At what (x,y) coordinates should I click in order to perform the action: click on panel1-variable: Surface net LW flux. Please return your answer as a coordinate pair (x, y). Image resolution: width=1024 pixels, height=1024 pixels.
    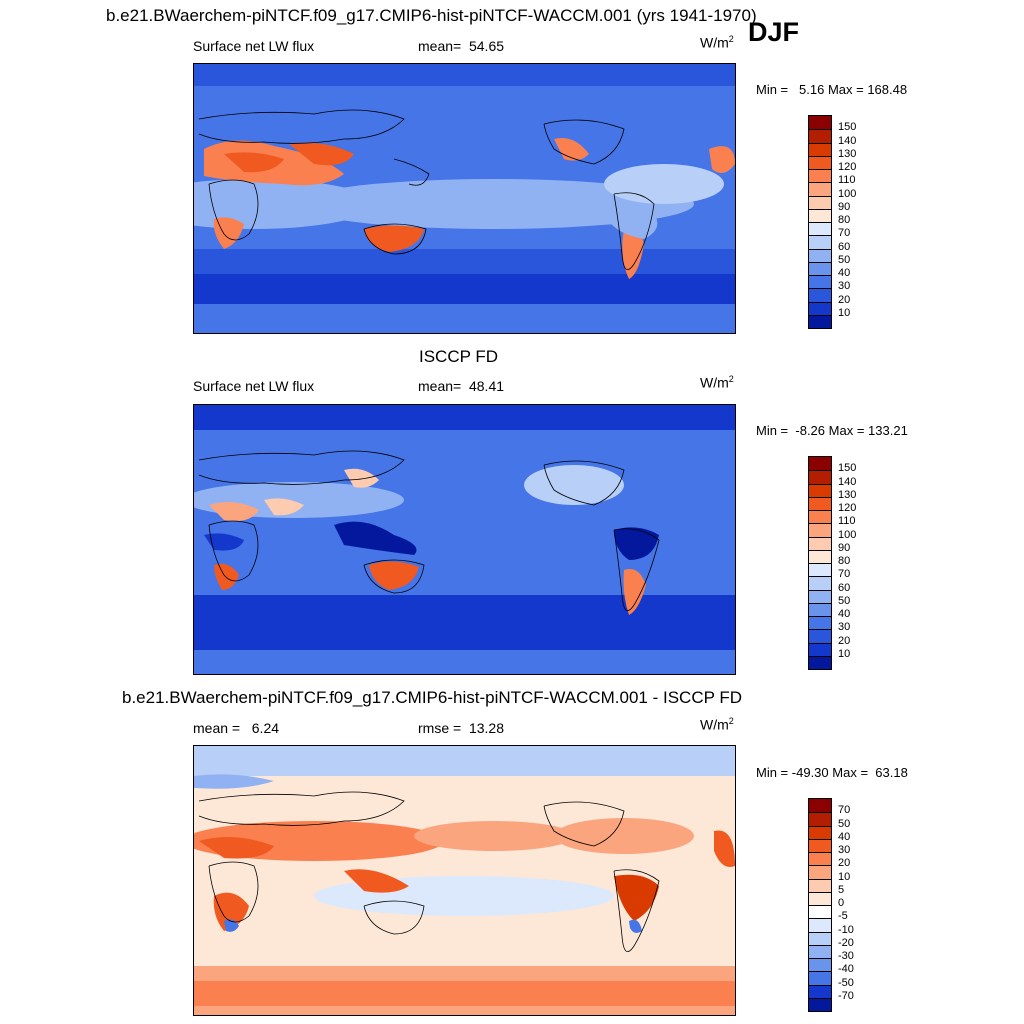
    Looking at the image, I should click on (254, 46).